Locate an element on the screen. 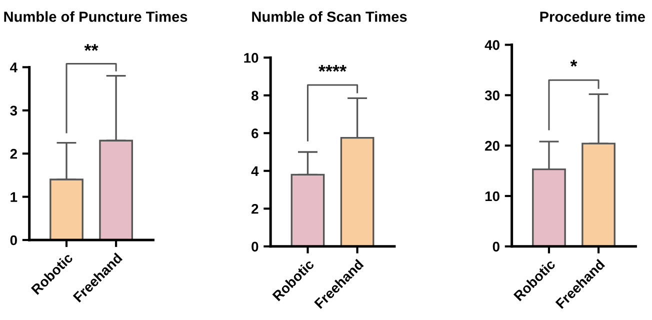 The height and width of the screenshot is (320, 652). y-tick-label: 30 is located at coordinates (492, 95).